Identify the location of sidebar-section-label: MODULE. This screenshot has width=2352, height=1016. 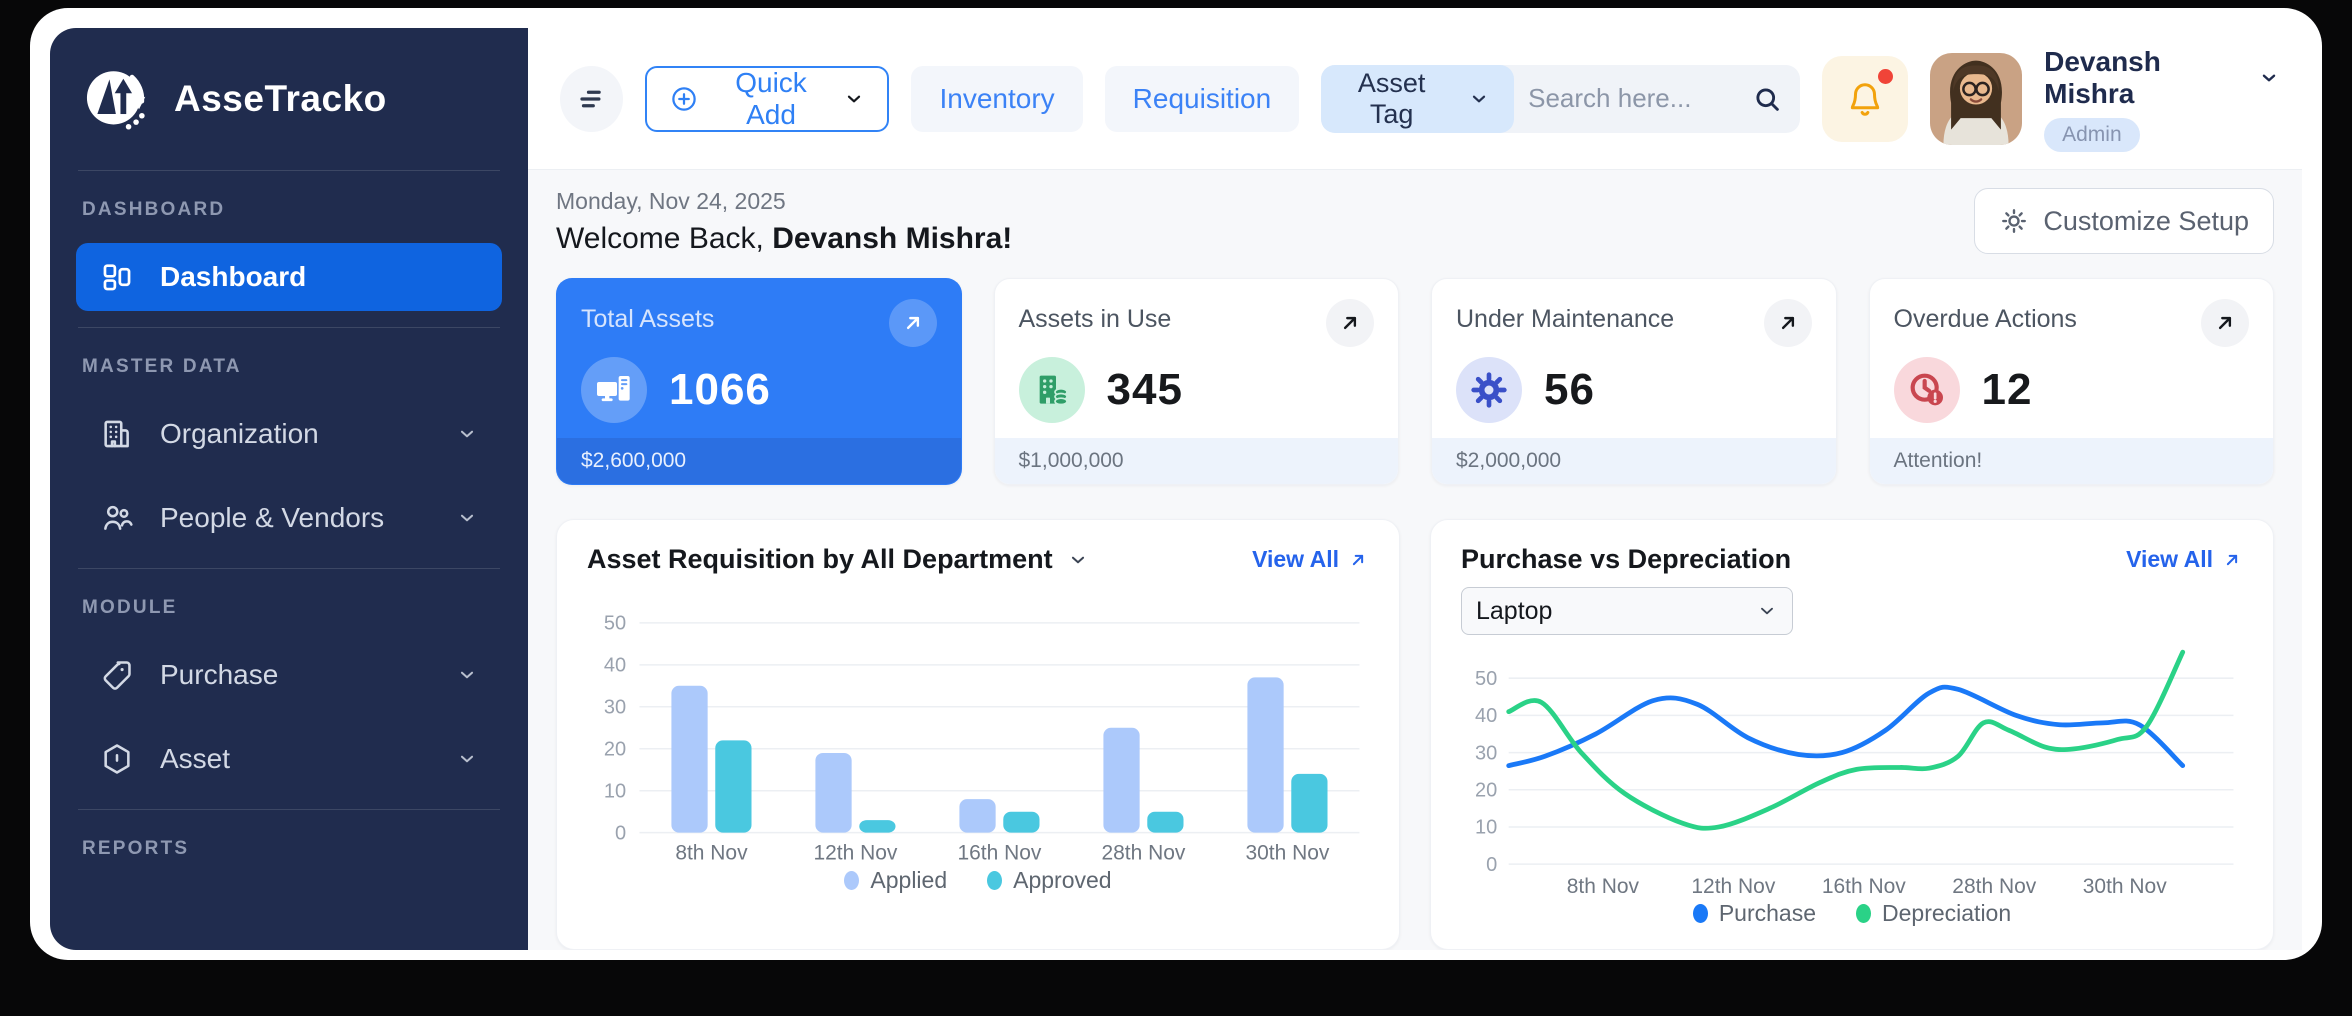
(130, 607).